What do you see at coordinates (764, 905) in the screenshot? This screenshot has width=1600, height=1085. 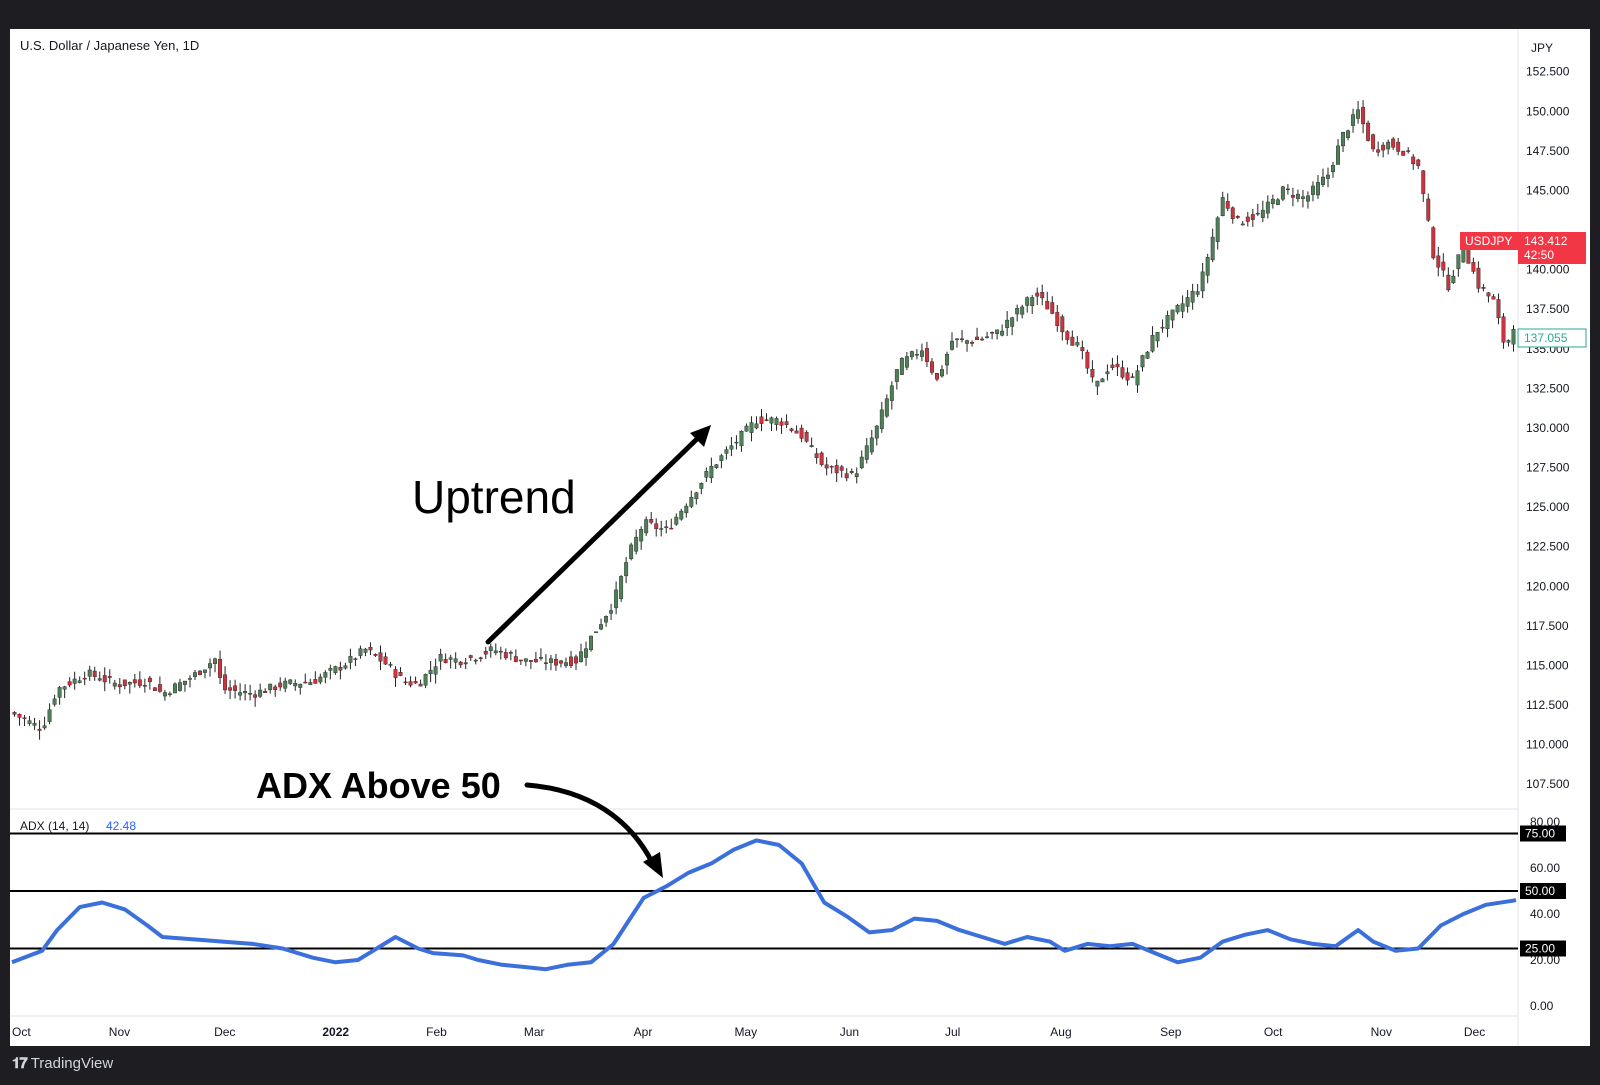 I see `adx-line` at bounding box center [764, 905].